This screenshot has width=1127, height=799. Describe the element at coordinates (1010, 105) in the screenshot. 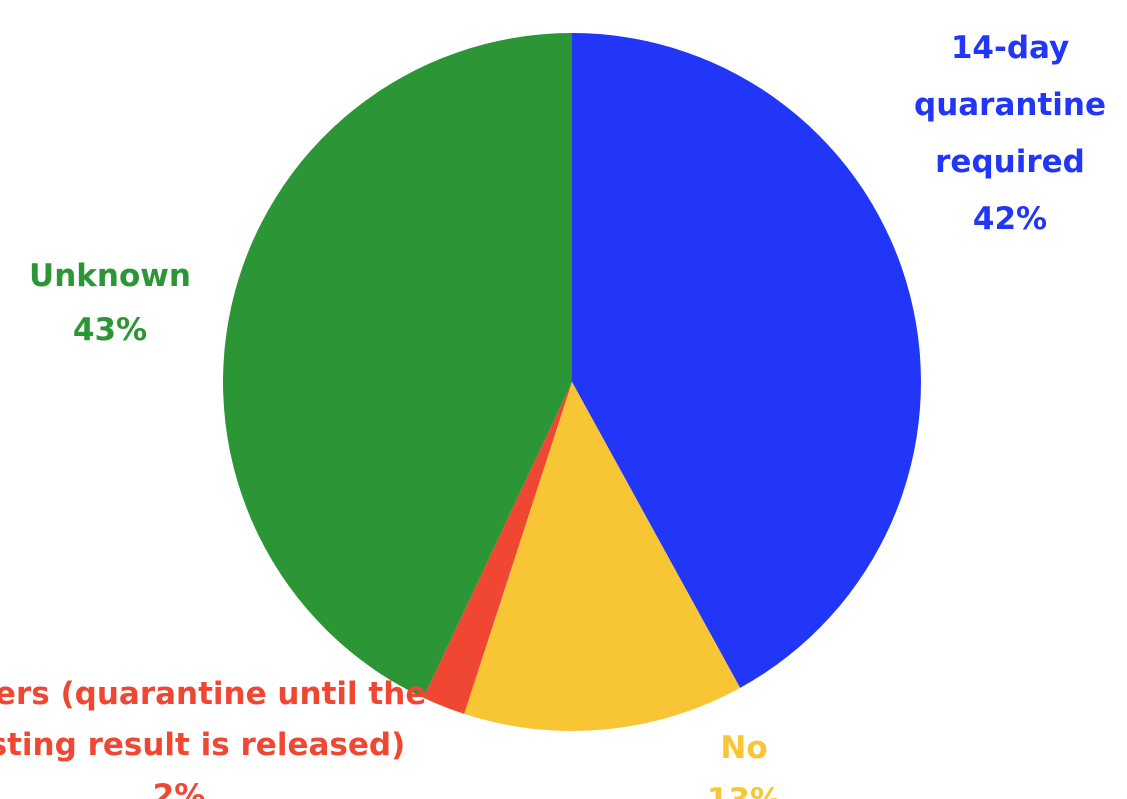

I see `slice-category-label: quarantine` at that location.